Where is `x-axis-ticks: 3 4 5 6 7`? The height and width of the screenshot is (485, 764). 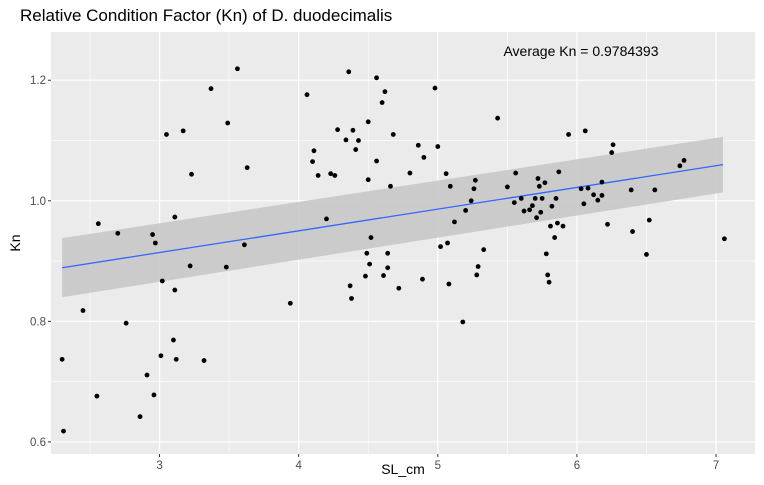
x-axis-ticks: 3 4 5 6 7 is located at coordinates (437, 463).